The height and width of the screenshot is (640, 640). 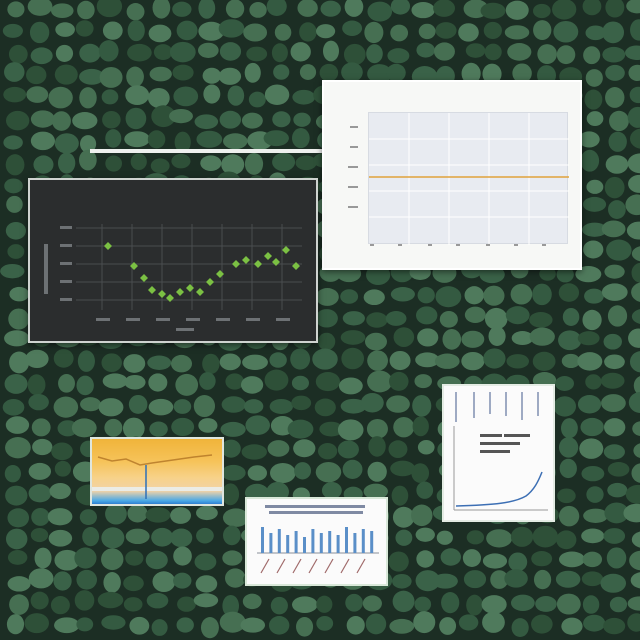 I want to click on orange-panel-stripe, so click(x=157, y=489).